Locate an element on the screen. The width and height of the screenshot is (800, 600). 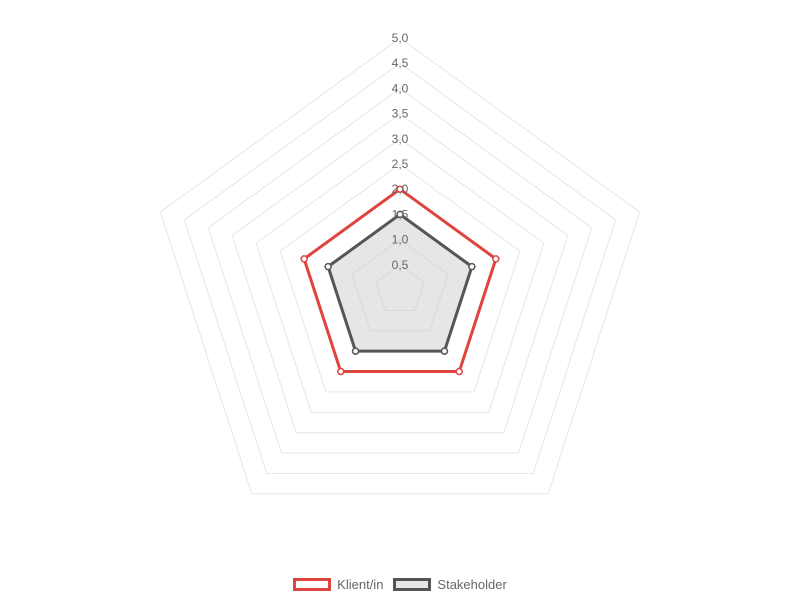
legend-item-klient: Klient/in is located at coordinates (338, 584).